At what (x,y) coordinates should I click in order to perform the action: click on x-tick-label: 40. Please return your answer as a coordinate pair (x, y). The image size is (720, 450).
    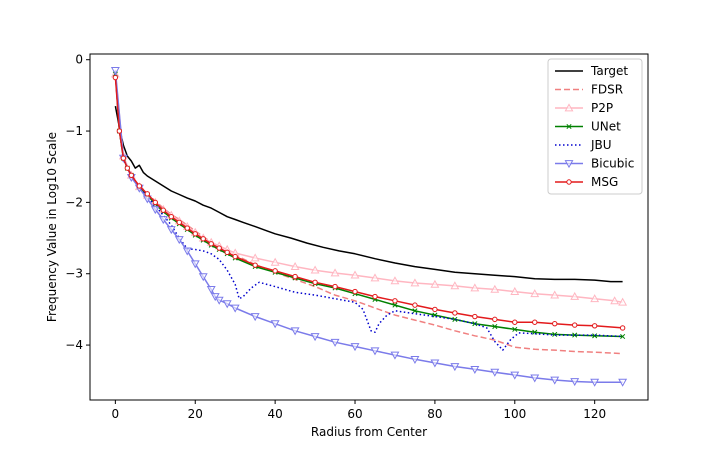
    Looking at the image, I should click on (274, 414).